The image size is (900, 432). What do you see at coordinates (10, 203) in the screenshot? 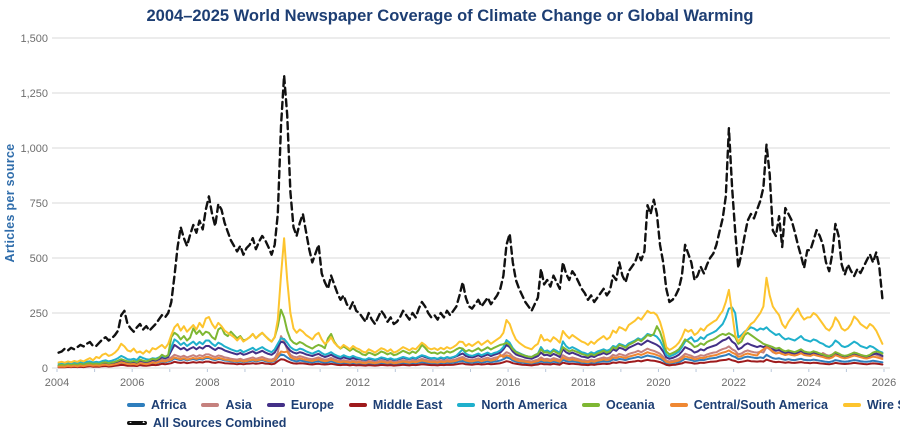
I see `y-axis-title: Articles per source` at bounding box center [10, 203].